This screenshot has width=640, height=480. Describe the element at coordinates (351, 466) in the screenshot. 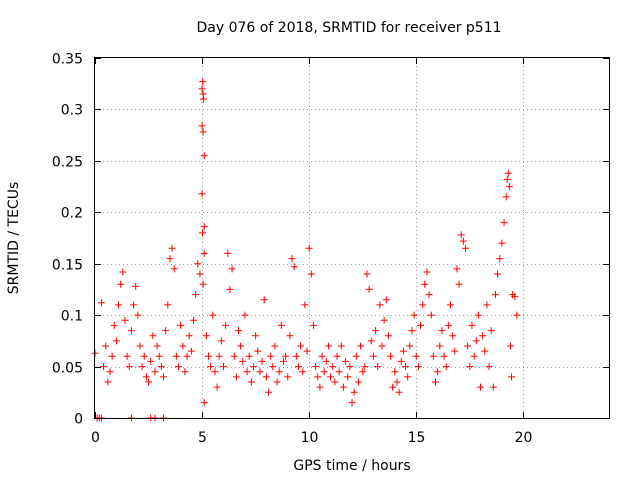

I see `x-axis-label: GPS time / hours` at that location.